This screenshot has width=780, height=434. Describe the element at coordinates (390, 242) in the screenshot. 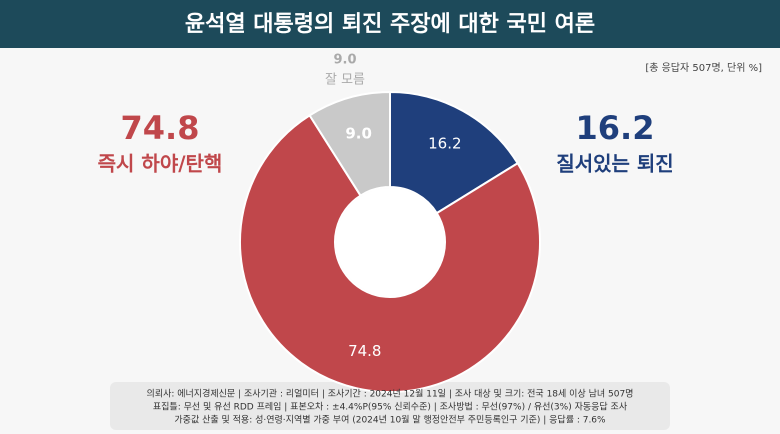

I see `donut-hole` at that location.